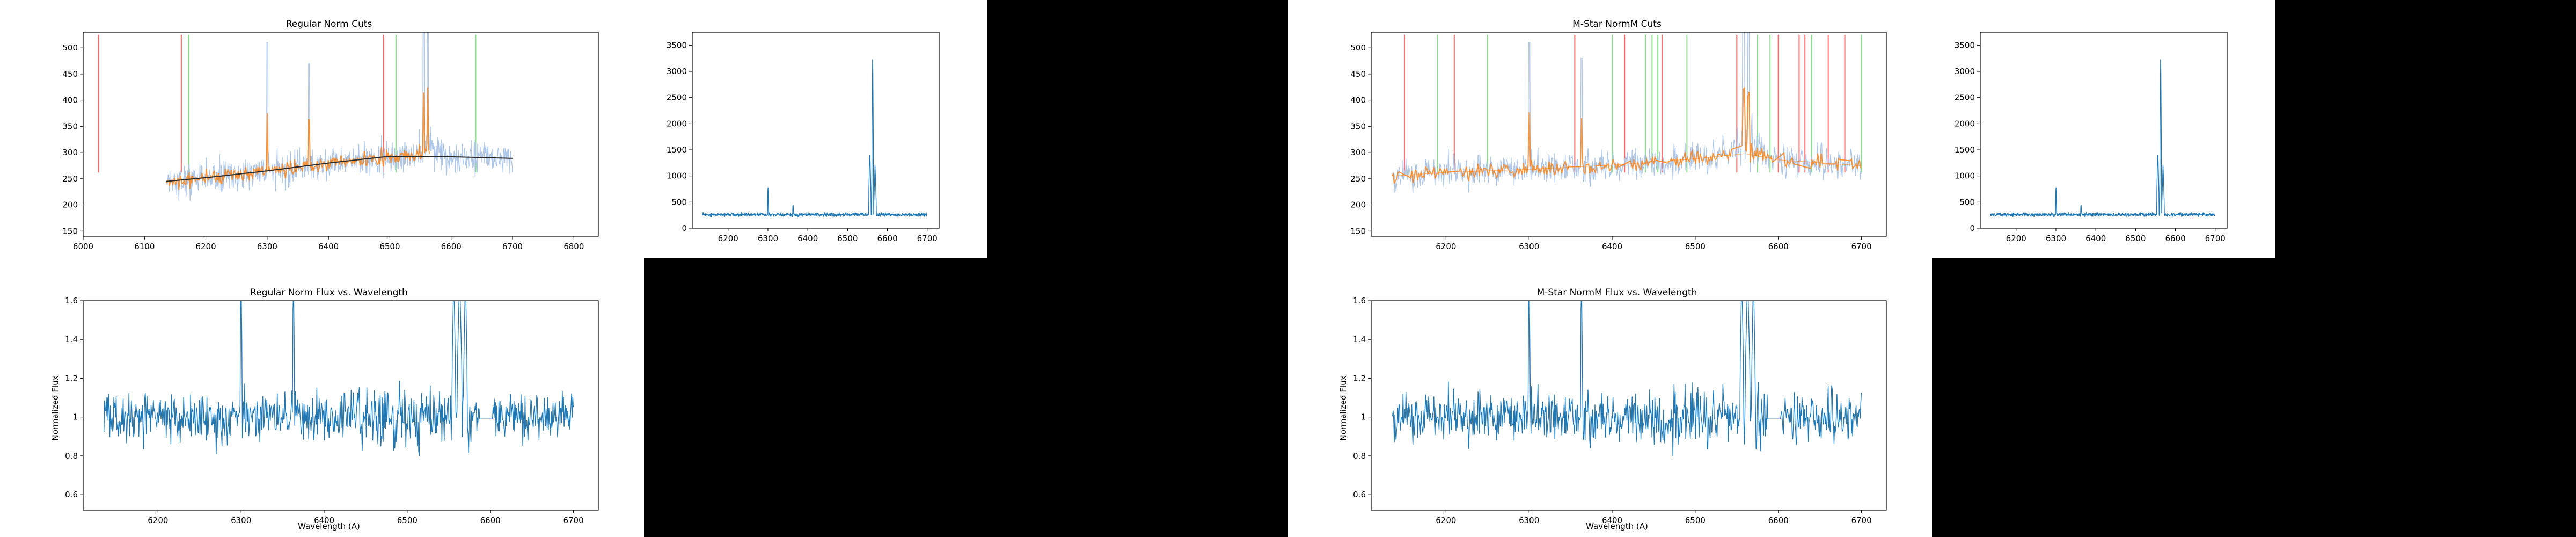 The width and height of the screenshot is (2576, 537). What do you see at coordinates (1965, 72) in the screenshot?
I see `y-tick-label: 3000` at bounding box center [1965, 72].